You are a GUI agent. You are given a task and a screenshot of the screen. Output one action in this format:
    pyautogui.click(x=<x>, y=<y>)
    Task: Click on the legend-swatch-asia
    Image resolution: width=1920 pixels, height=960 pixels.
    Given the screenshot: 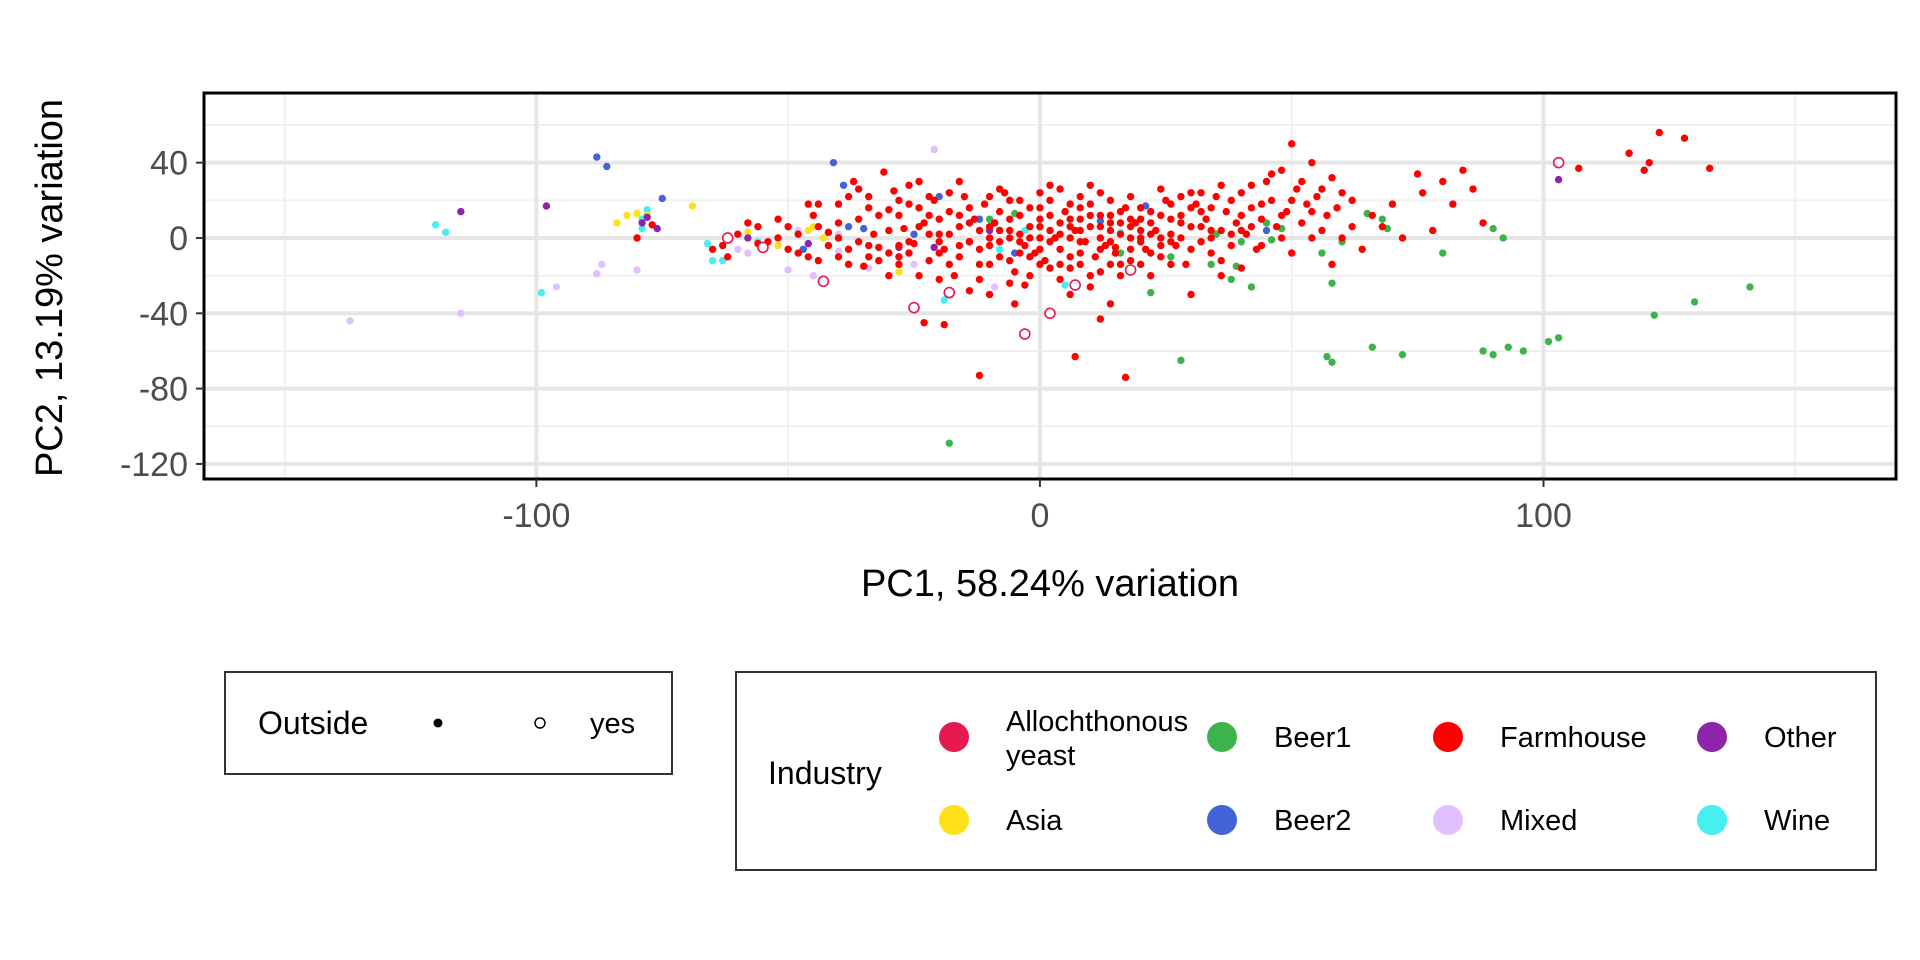 What is the action you would take?
    pyautogui.click(x=954, y=820)
    